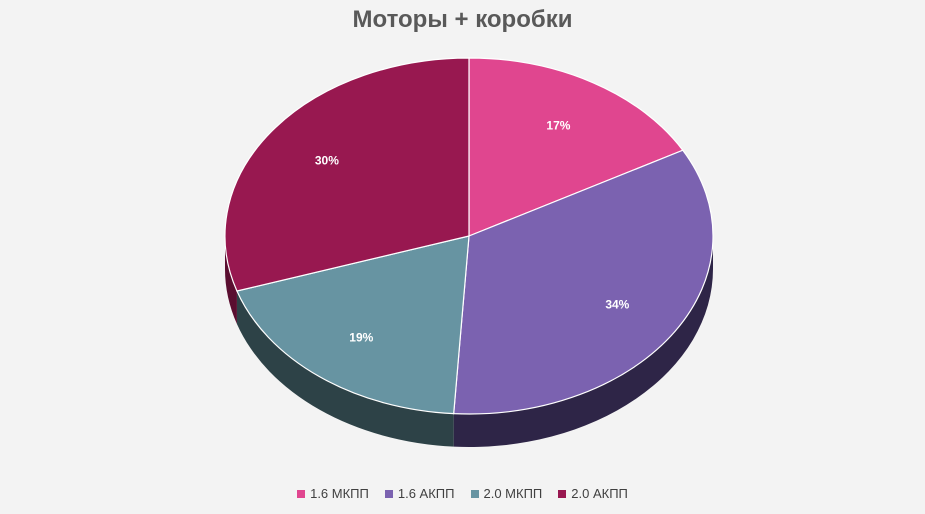 Image resolution: width=925 pixels, height=514 pixels. What do you see at coordinates (327, 161) in the screenshot?
I see `data-label-3: 30%` at bounding box center [327, 161].